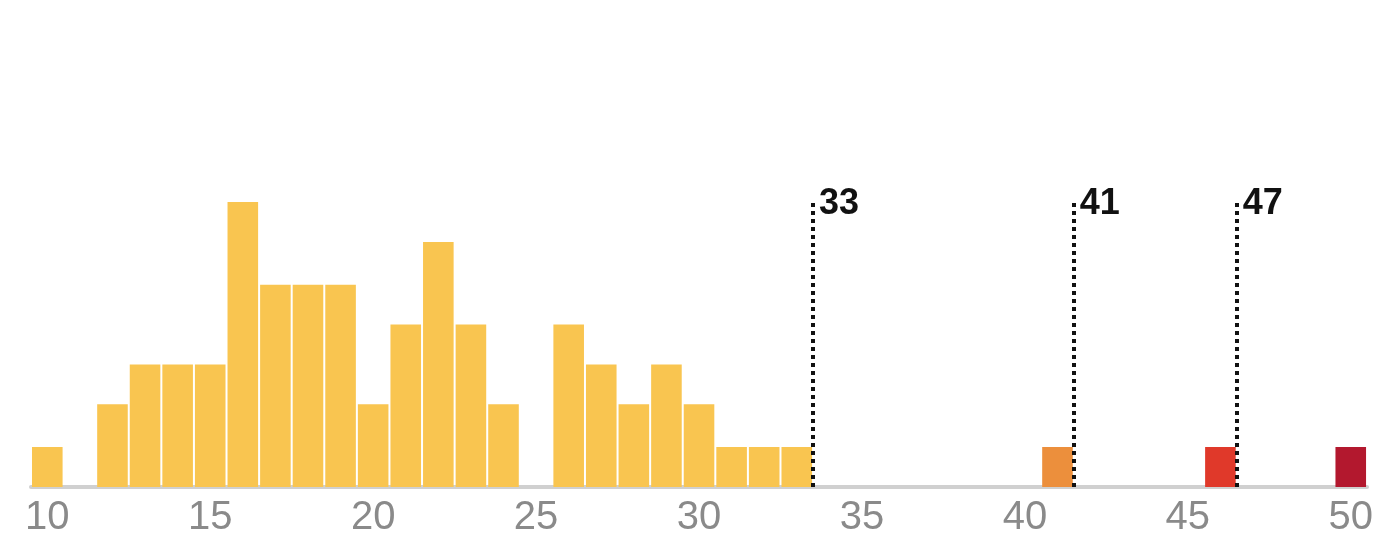 The height and width of the screenshot is (548, 1384). I want to click on x-tick-label: 40, so click(1025, 515).